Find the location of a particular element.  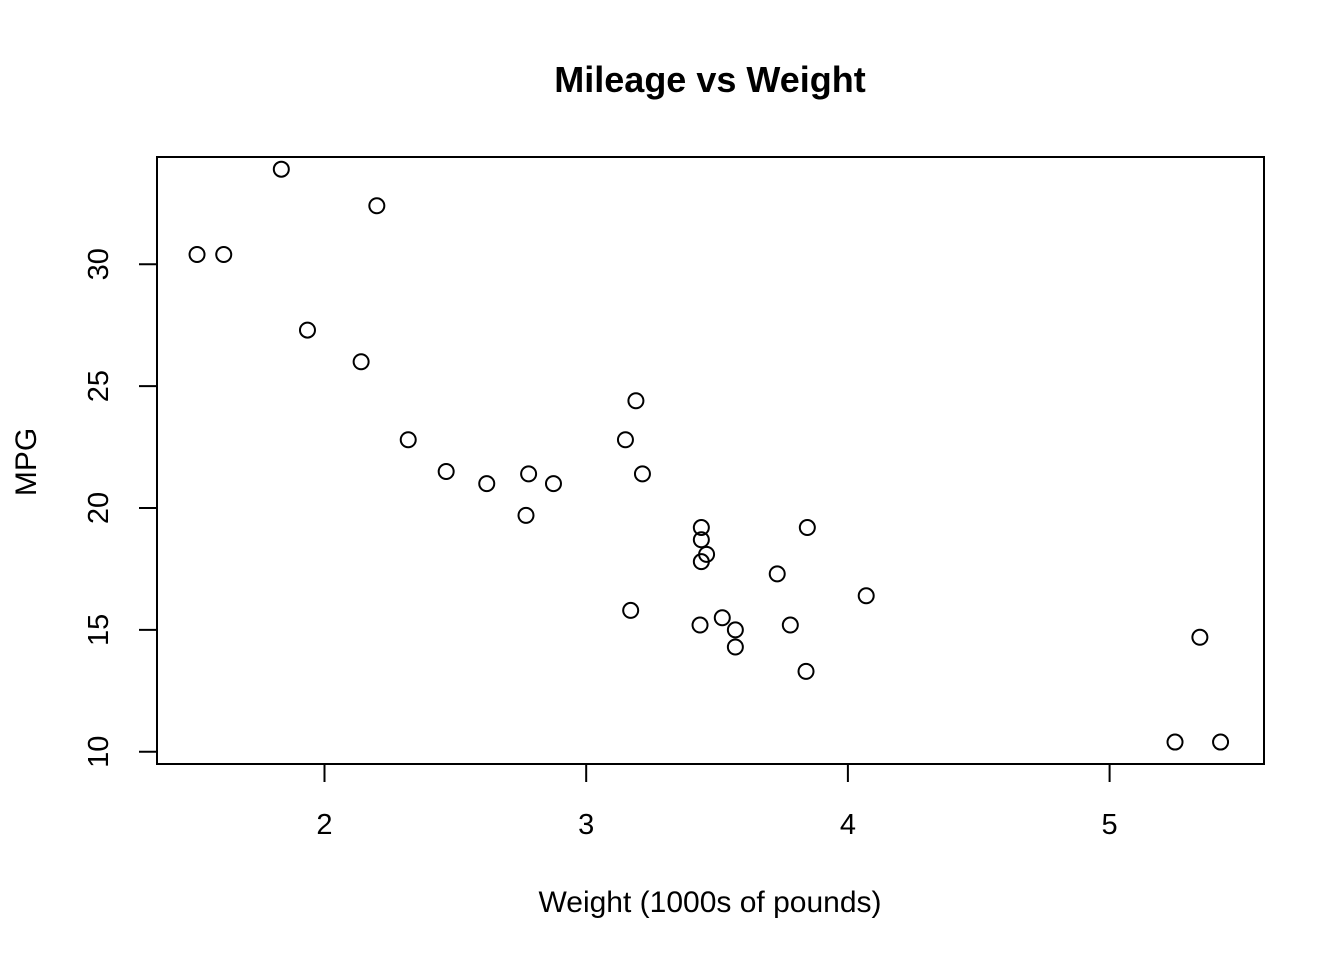

y-tick-label: 15 is located at coordinates (99, 630).